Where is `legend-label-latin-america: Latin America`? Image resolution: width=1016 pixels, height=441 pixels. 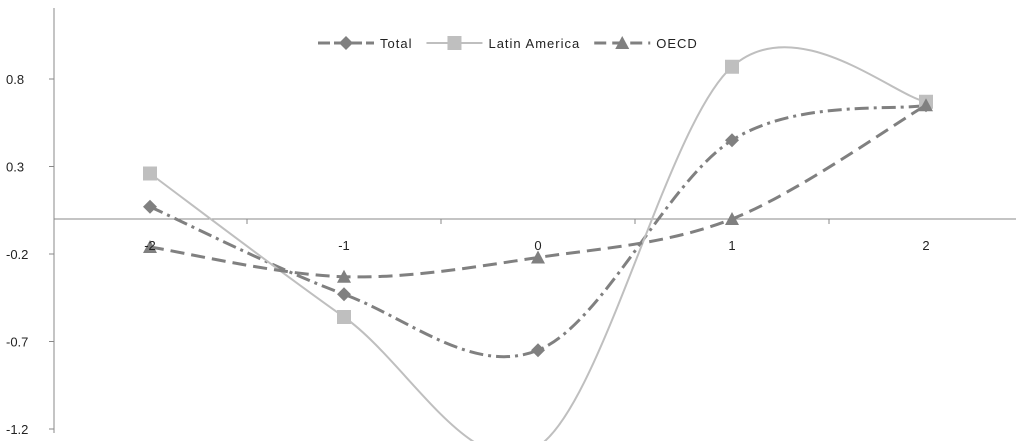
legend-label-latin-america: Latin America is located at coordinates (534, 43).